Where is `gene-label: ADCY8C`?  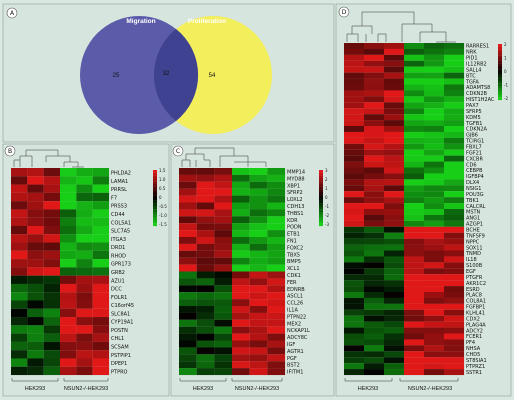
gene-label: ADCY8C is located at coordinates (297, 338).